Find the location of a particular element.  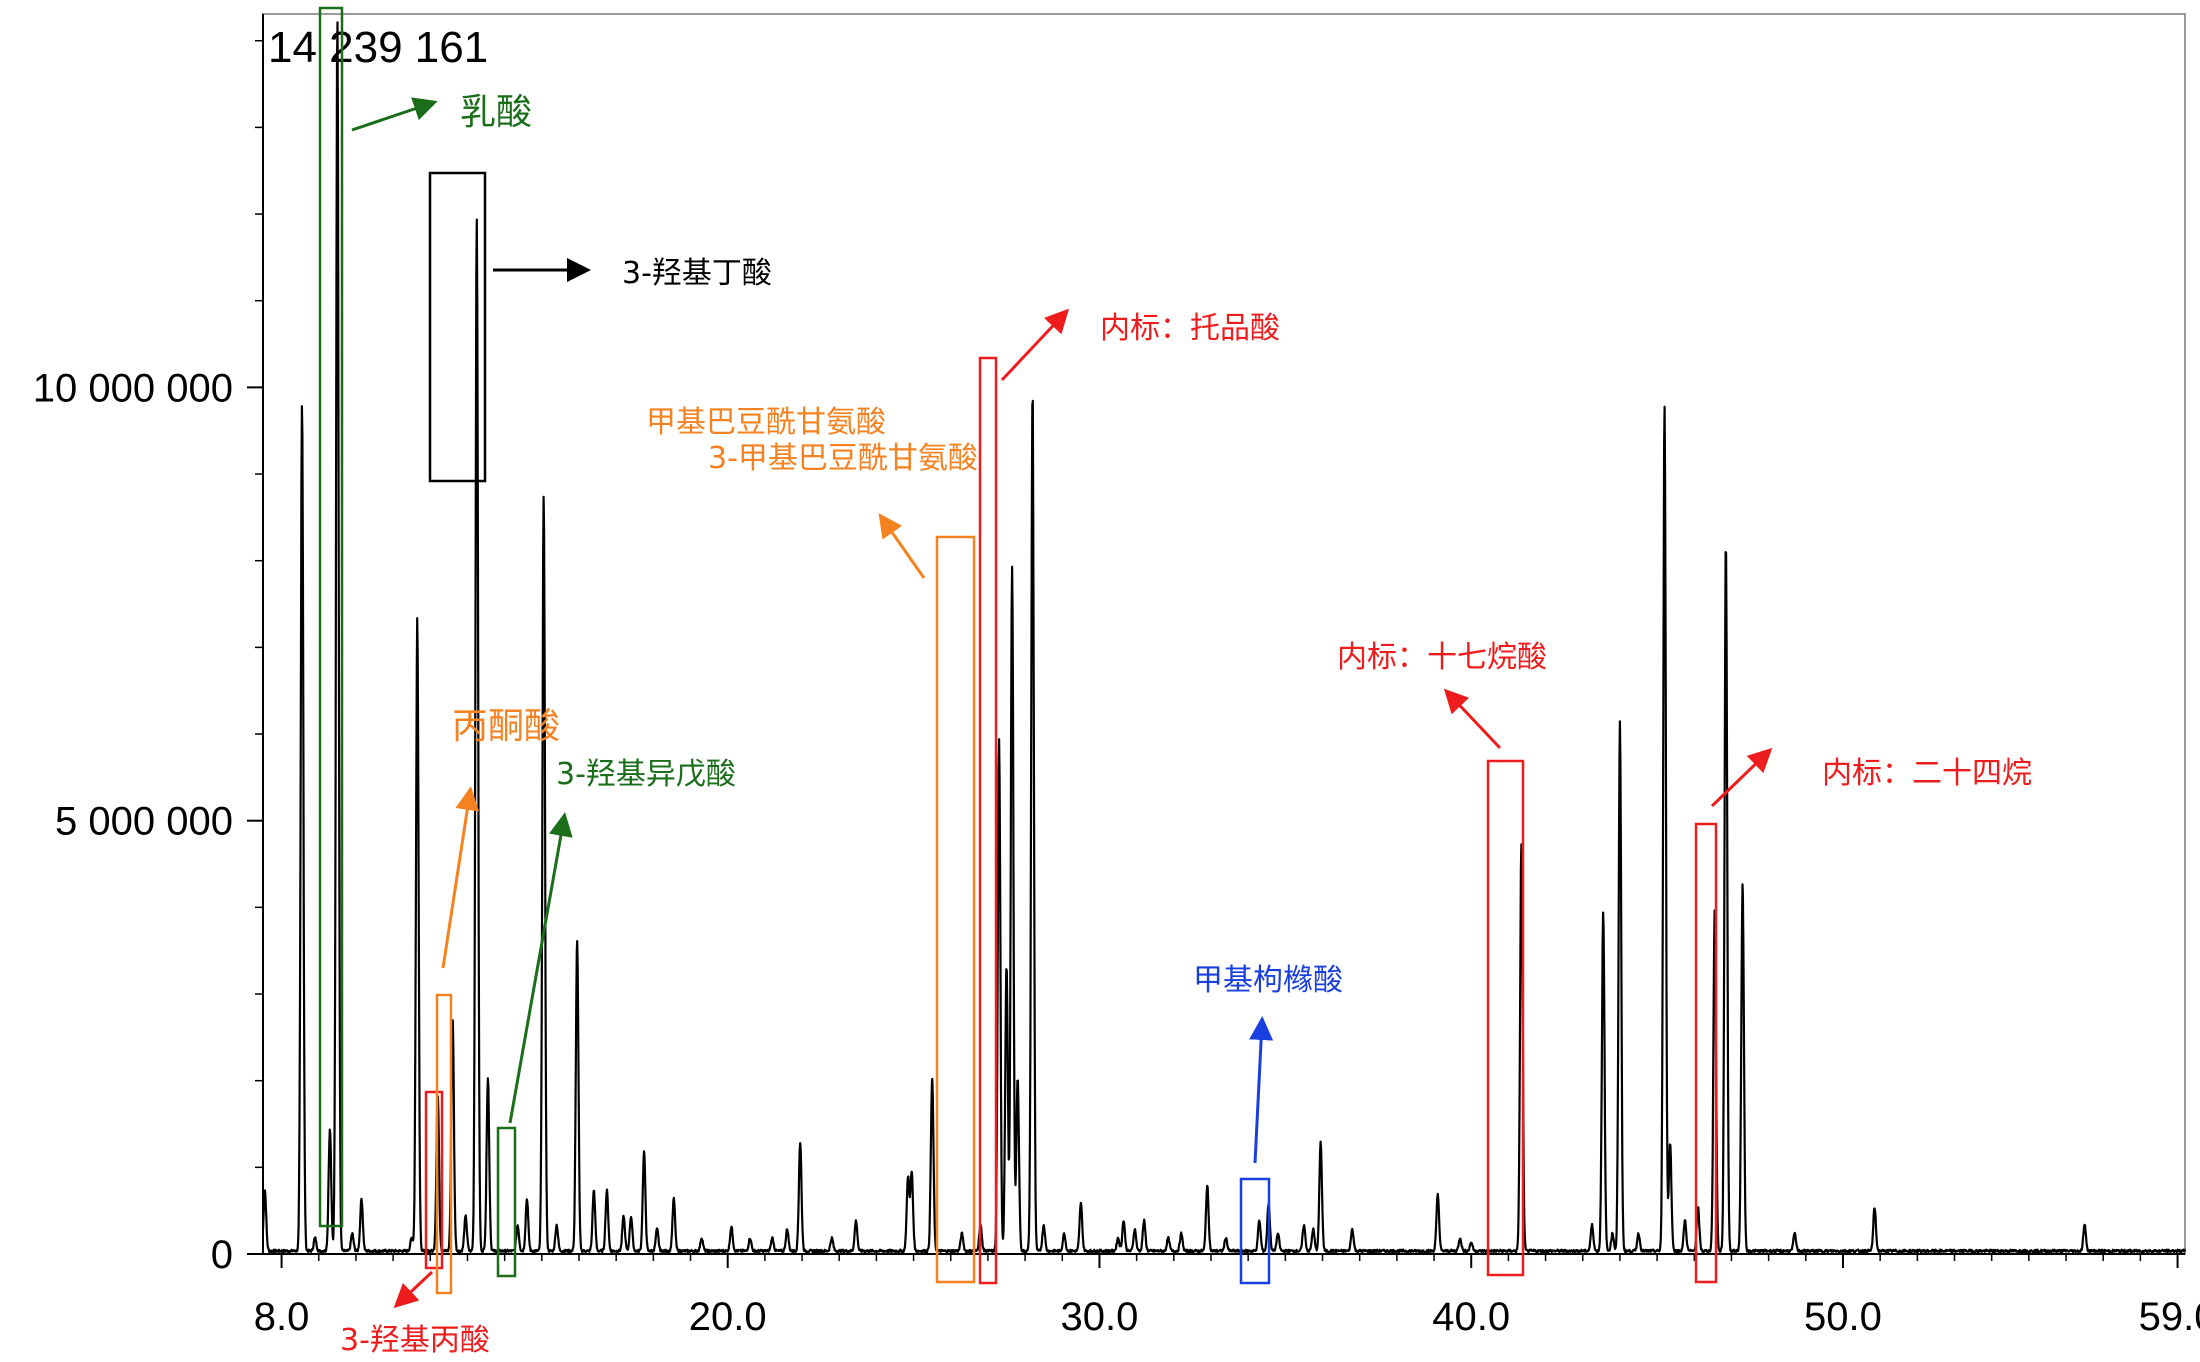

pyruvic-acid-arrow is located at coordinates (460, 877).